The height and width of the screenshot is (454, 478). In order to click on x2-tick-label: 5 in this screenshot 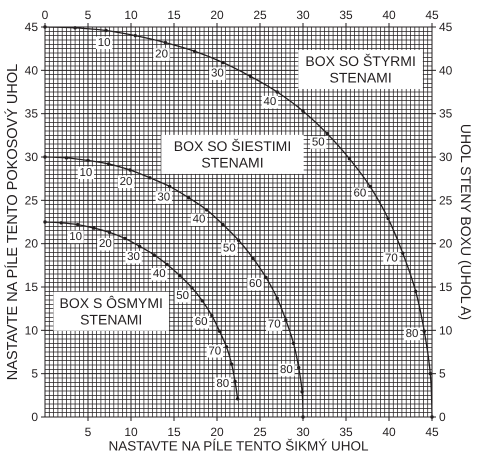, I will do `click(88, 15)`.